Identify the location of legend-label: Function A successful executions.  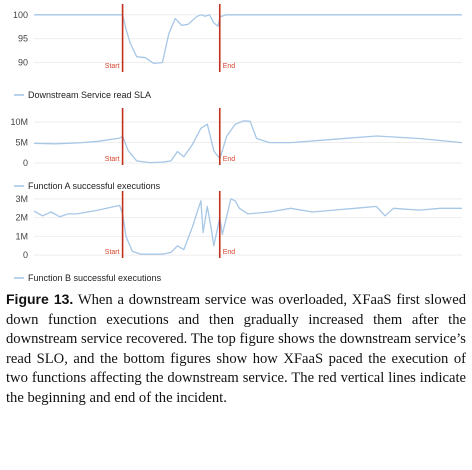
(94, 186).